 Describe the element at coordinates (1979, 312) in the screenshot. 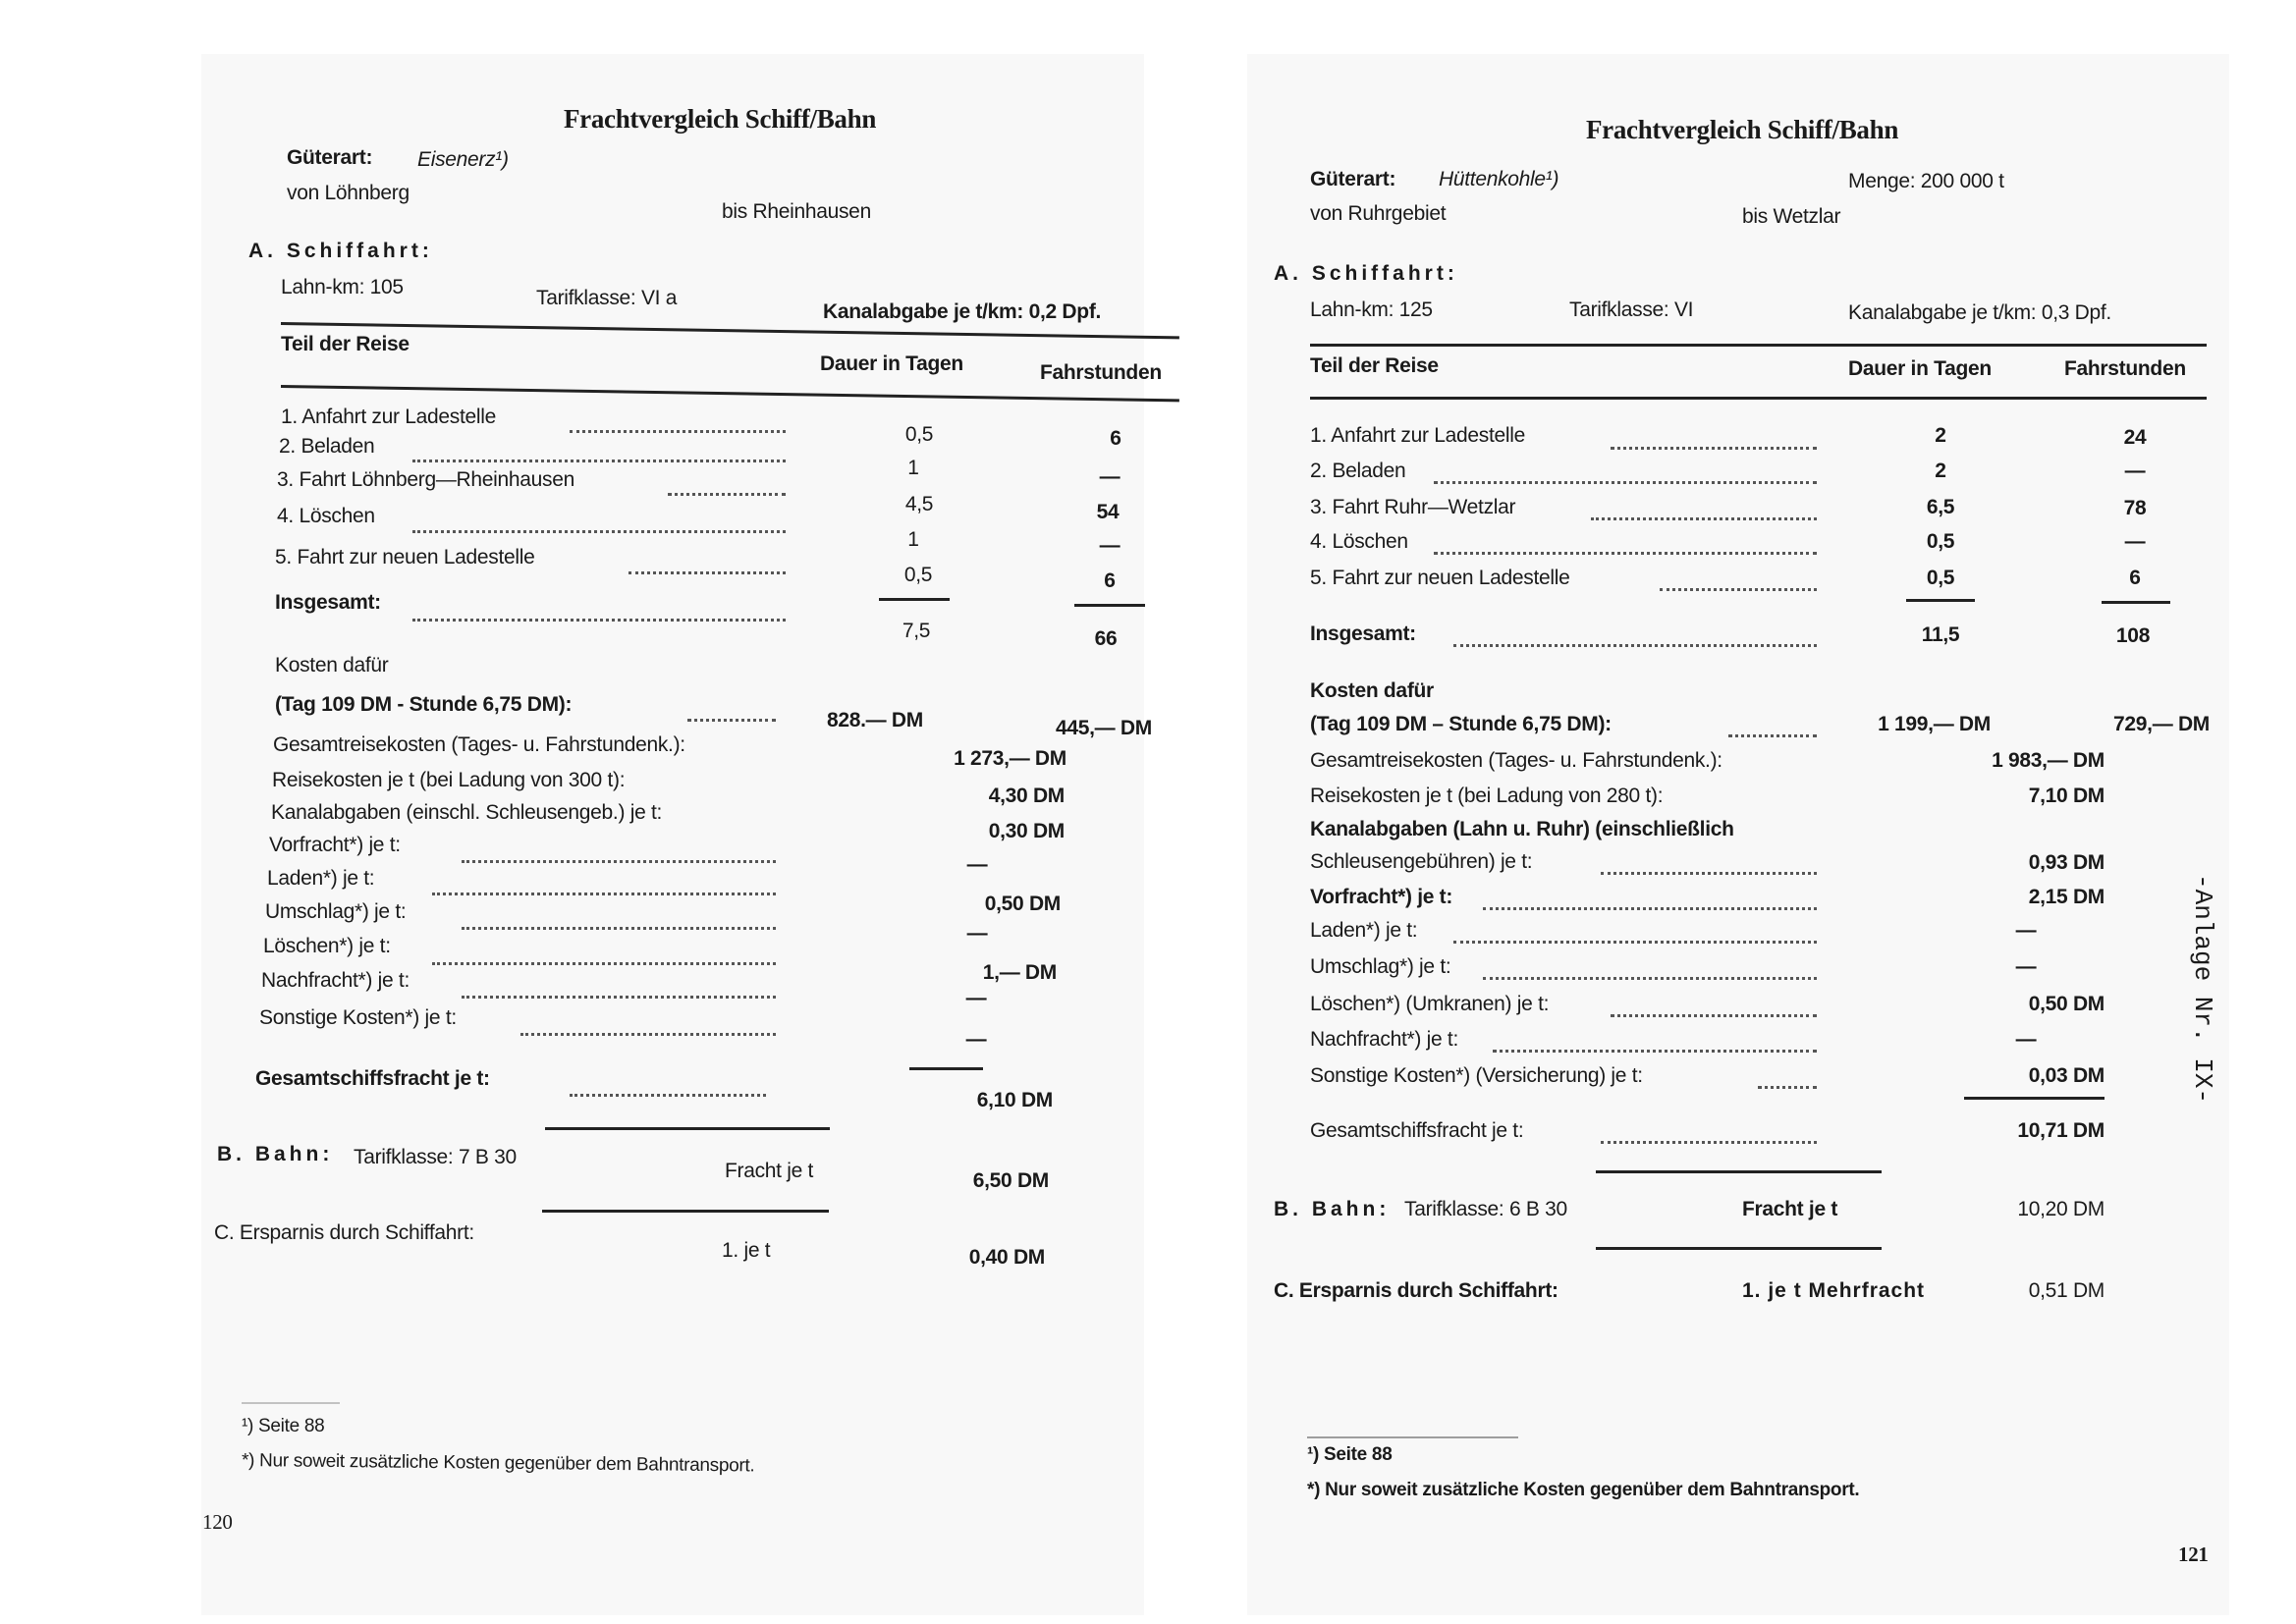

I see `kanalabgabe: Kanalabgabe je t/km: 0,3 Dpf.` at that location.